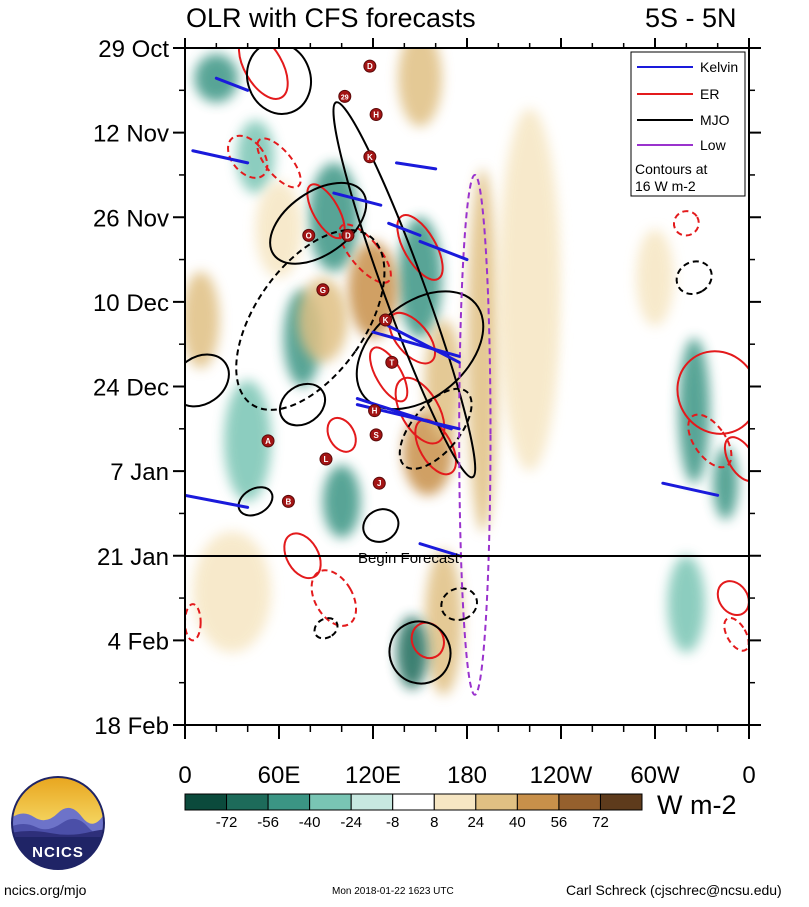 This screenshot has height=907, width=809. I want to click on forecast-label: Begin Forecast, so click(409, 558).